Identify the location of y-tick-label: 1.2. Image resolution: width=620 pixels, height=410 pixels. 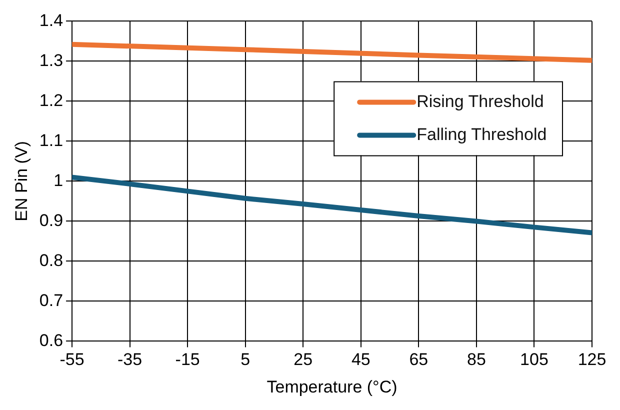
(51, 100).